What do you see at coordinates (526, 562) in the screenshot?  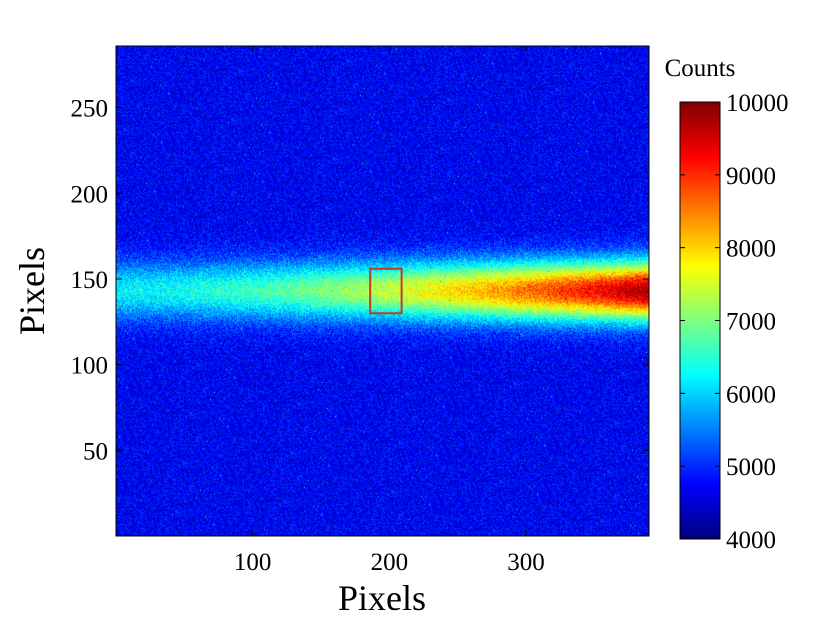 I see `x-tick-label: 300` at bounding box center [526, 562].